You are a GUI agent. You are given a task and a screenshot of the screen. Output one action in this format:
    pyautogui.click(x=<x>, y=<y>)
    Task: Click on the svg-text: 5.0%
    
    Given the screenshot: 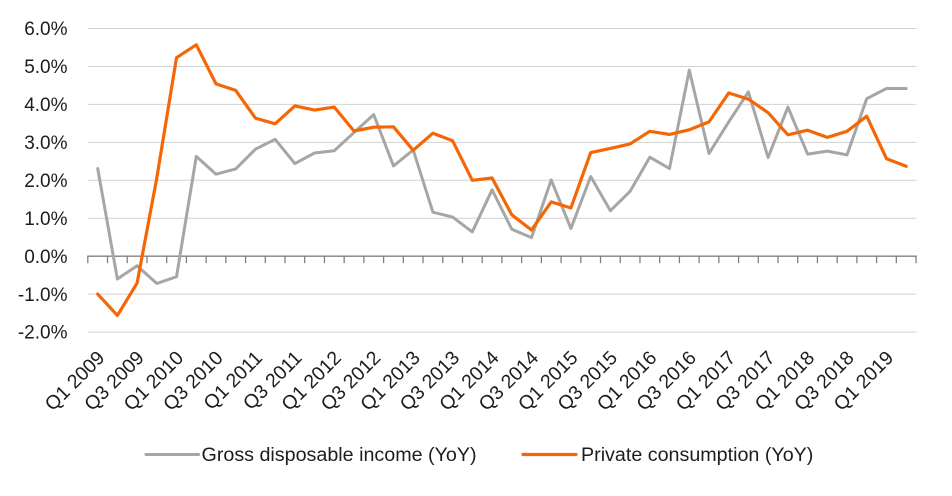 What is the action you would take?
    pyautogui.click(x=45, y=67)
    